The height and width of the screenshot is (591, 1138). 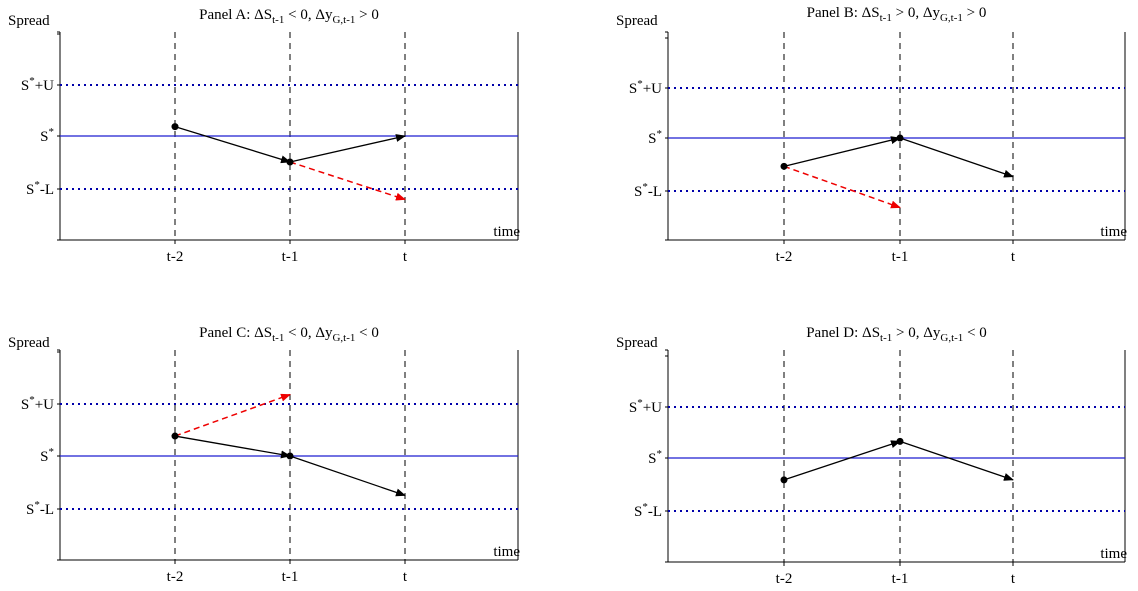 What do you see at coordinates (289, 16) in the screenshot?
I see `panel-title: Panel A: ΔSt-1 < 0, ΔyG,t-1 > 0` at bounding box center [289, 16].